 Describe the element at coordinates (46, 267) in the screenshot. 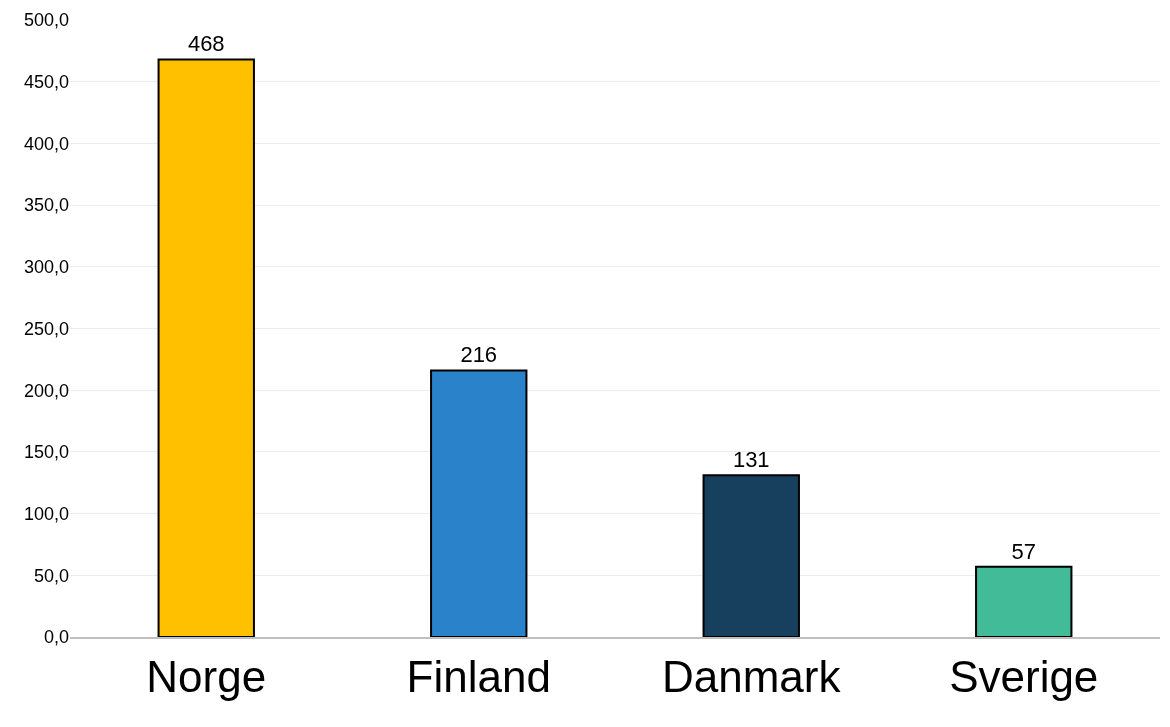

I see `y-tick-label: 300,0` at that location.